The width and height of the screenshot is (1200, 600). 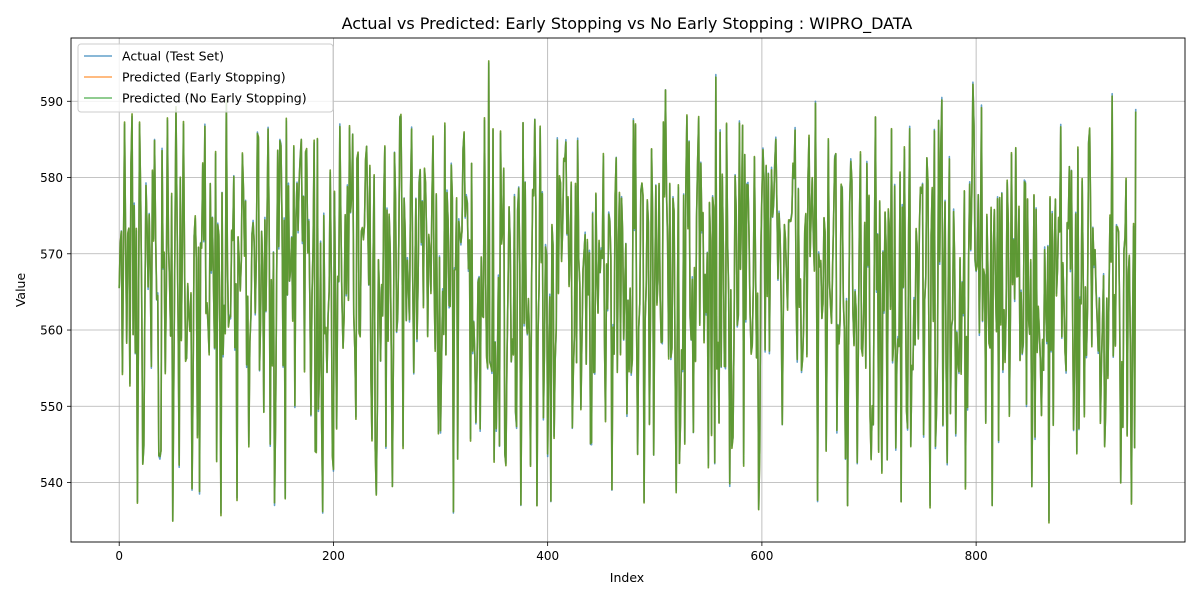 What do you see at coordinates (173, 56) in the screenshot?
I see `legend-label-actual: Actual (Test Set)` at bounding box center [173, 56].